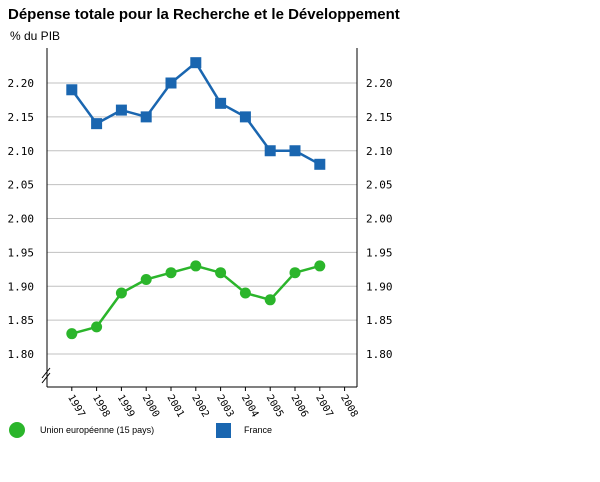 Image resolution: width=600 pixels, height=482 pixels. What do you see at coordinates (225, 406) in the screenshot?
I see `x-tick-label: 2003` at bounding box center [225, 406].